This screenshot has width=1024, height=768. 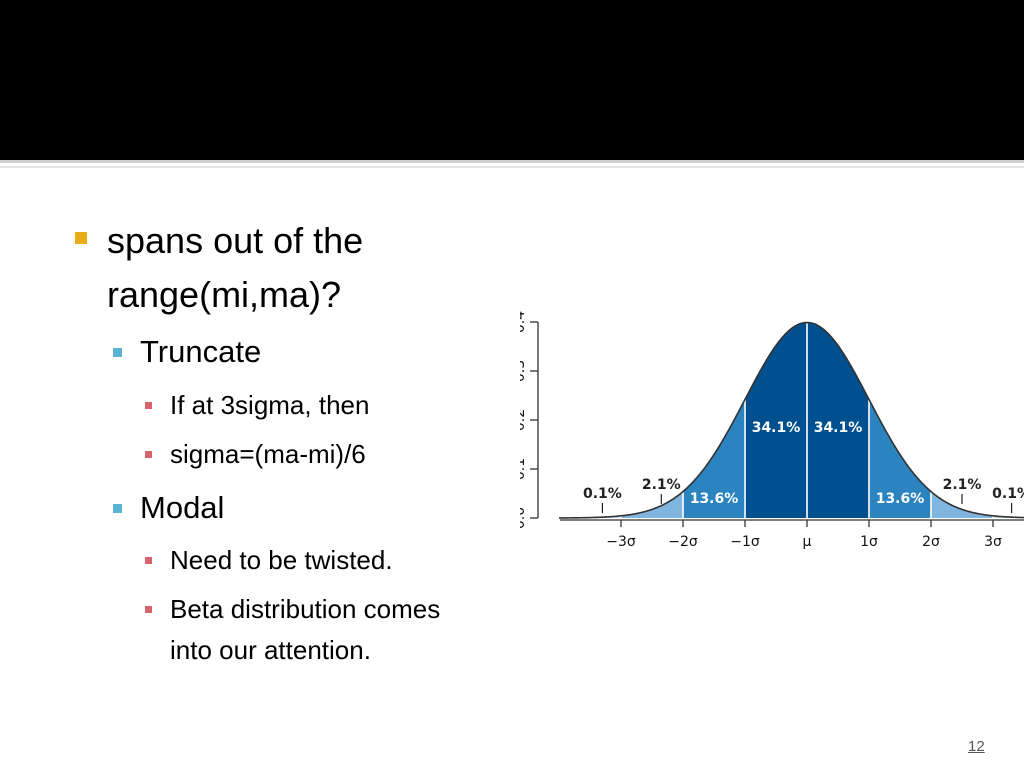 I want to click on x-tick-label: −3σ, so click(x=621, y=542).